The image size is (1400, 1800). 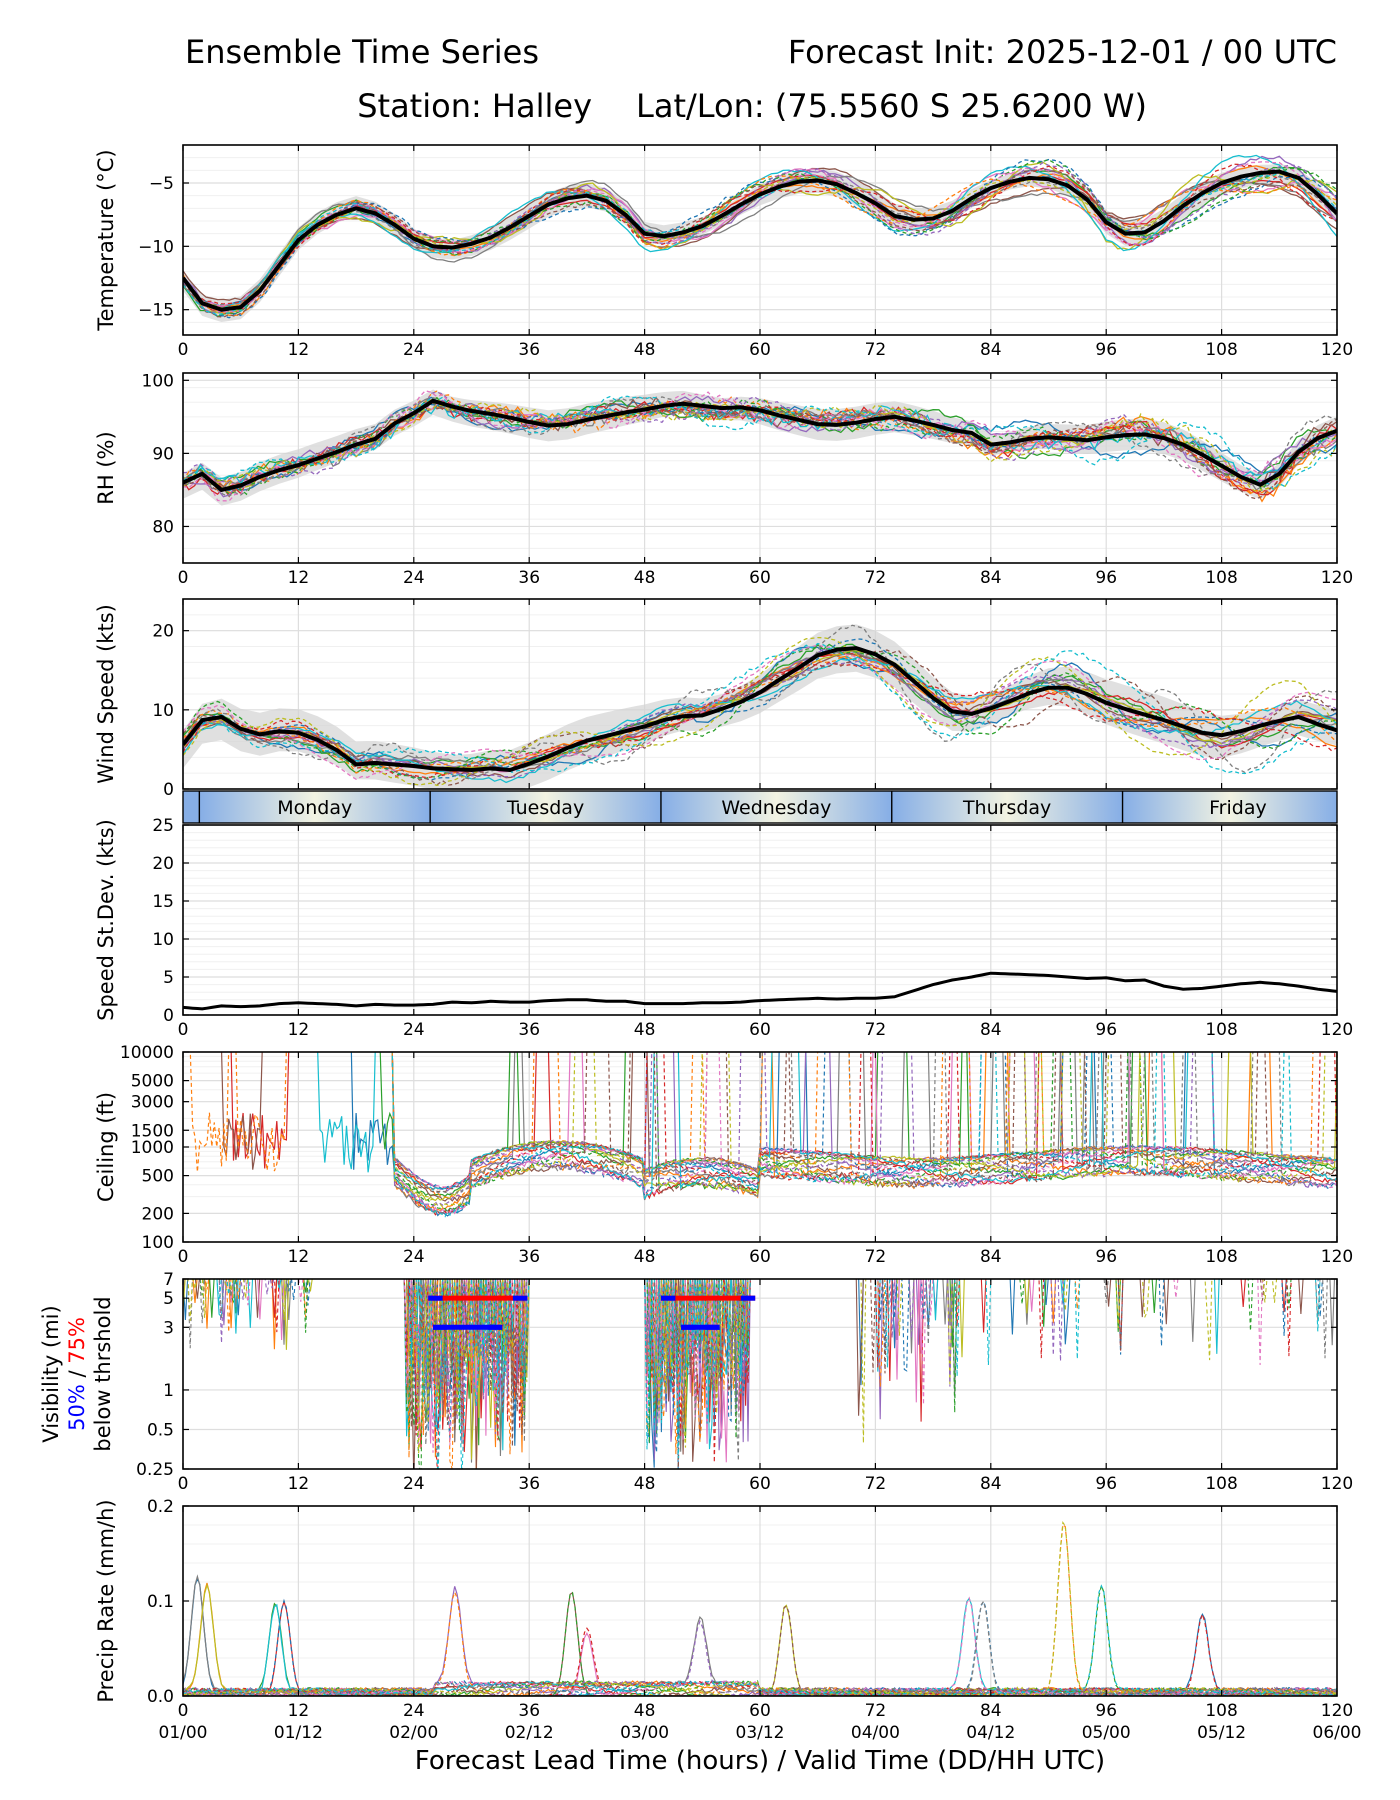 I want to click on precip-rate-x-tick-label: 120, so click(x=1337, y=1711).